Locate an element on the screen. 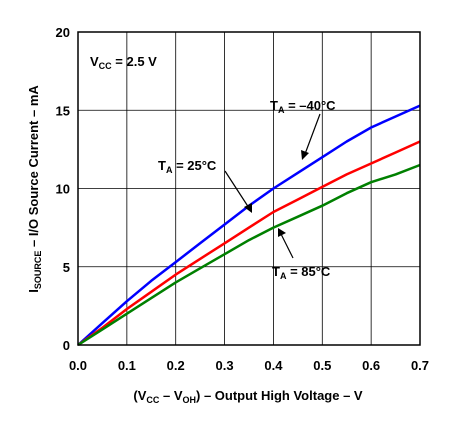 The height and width of the screenshot is (433, 453). y-tick-label: 0 is located at coordinates (66, 345).